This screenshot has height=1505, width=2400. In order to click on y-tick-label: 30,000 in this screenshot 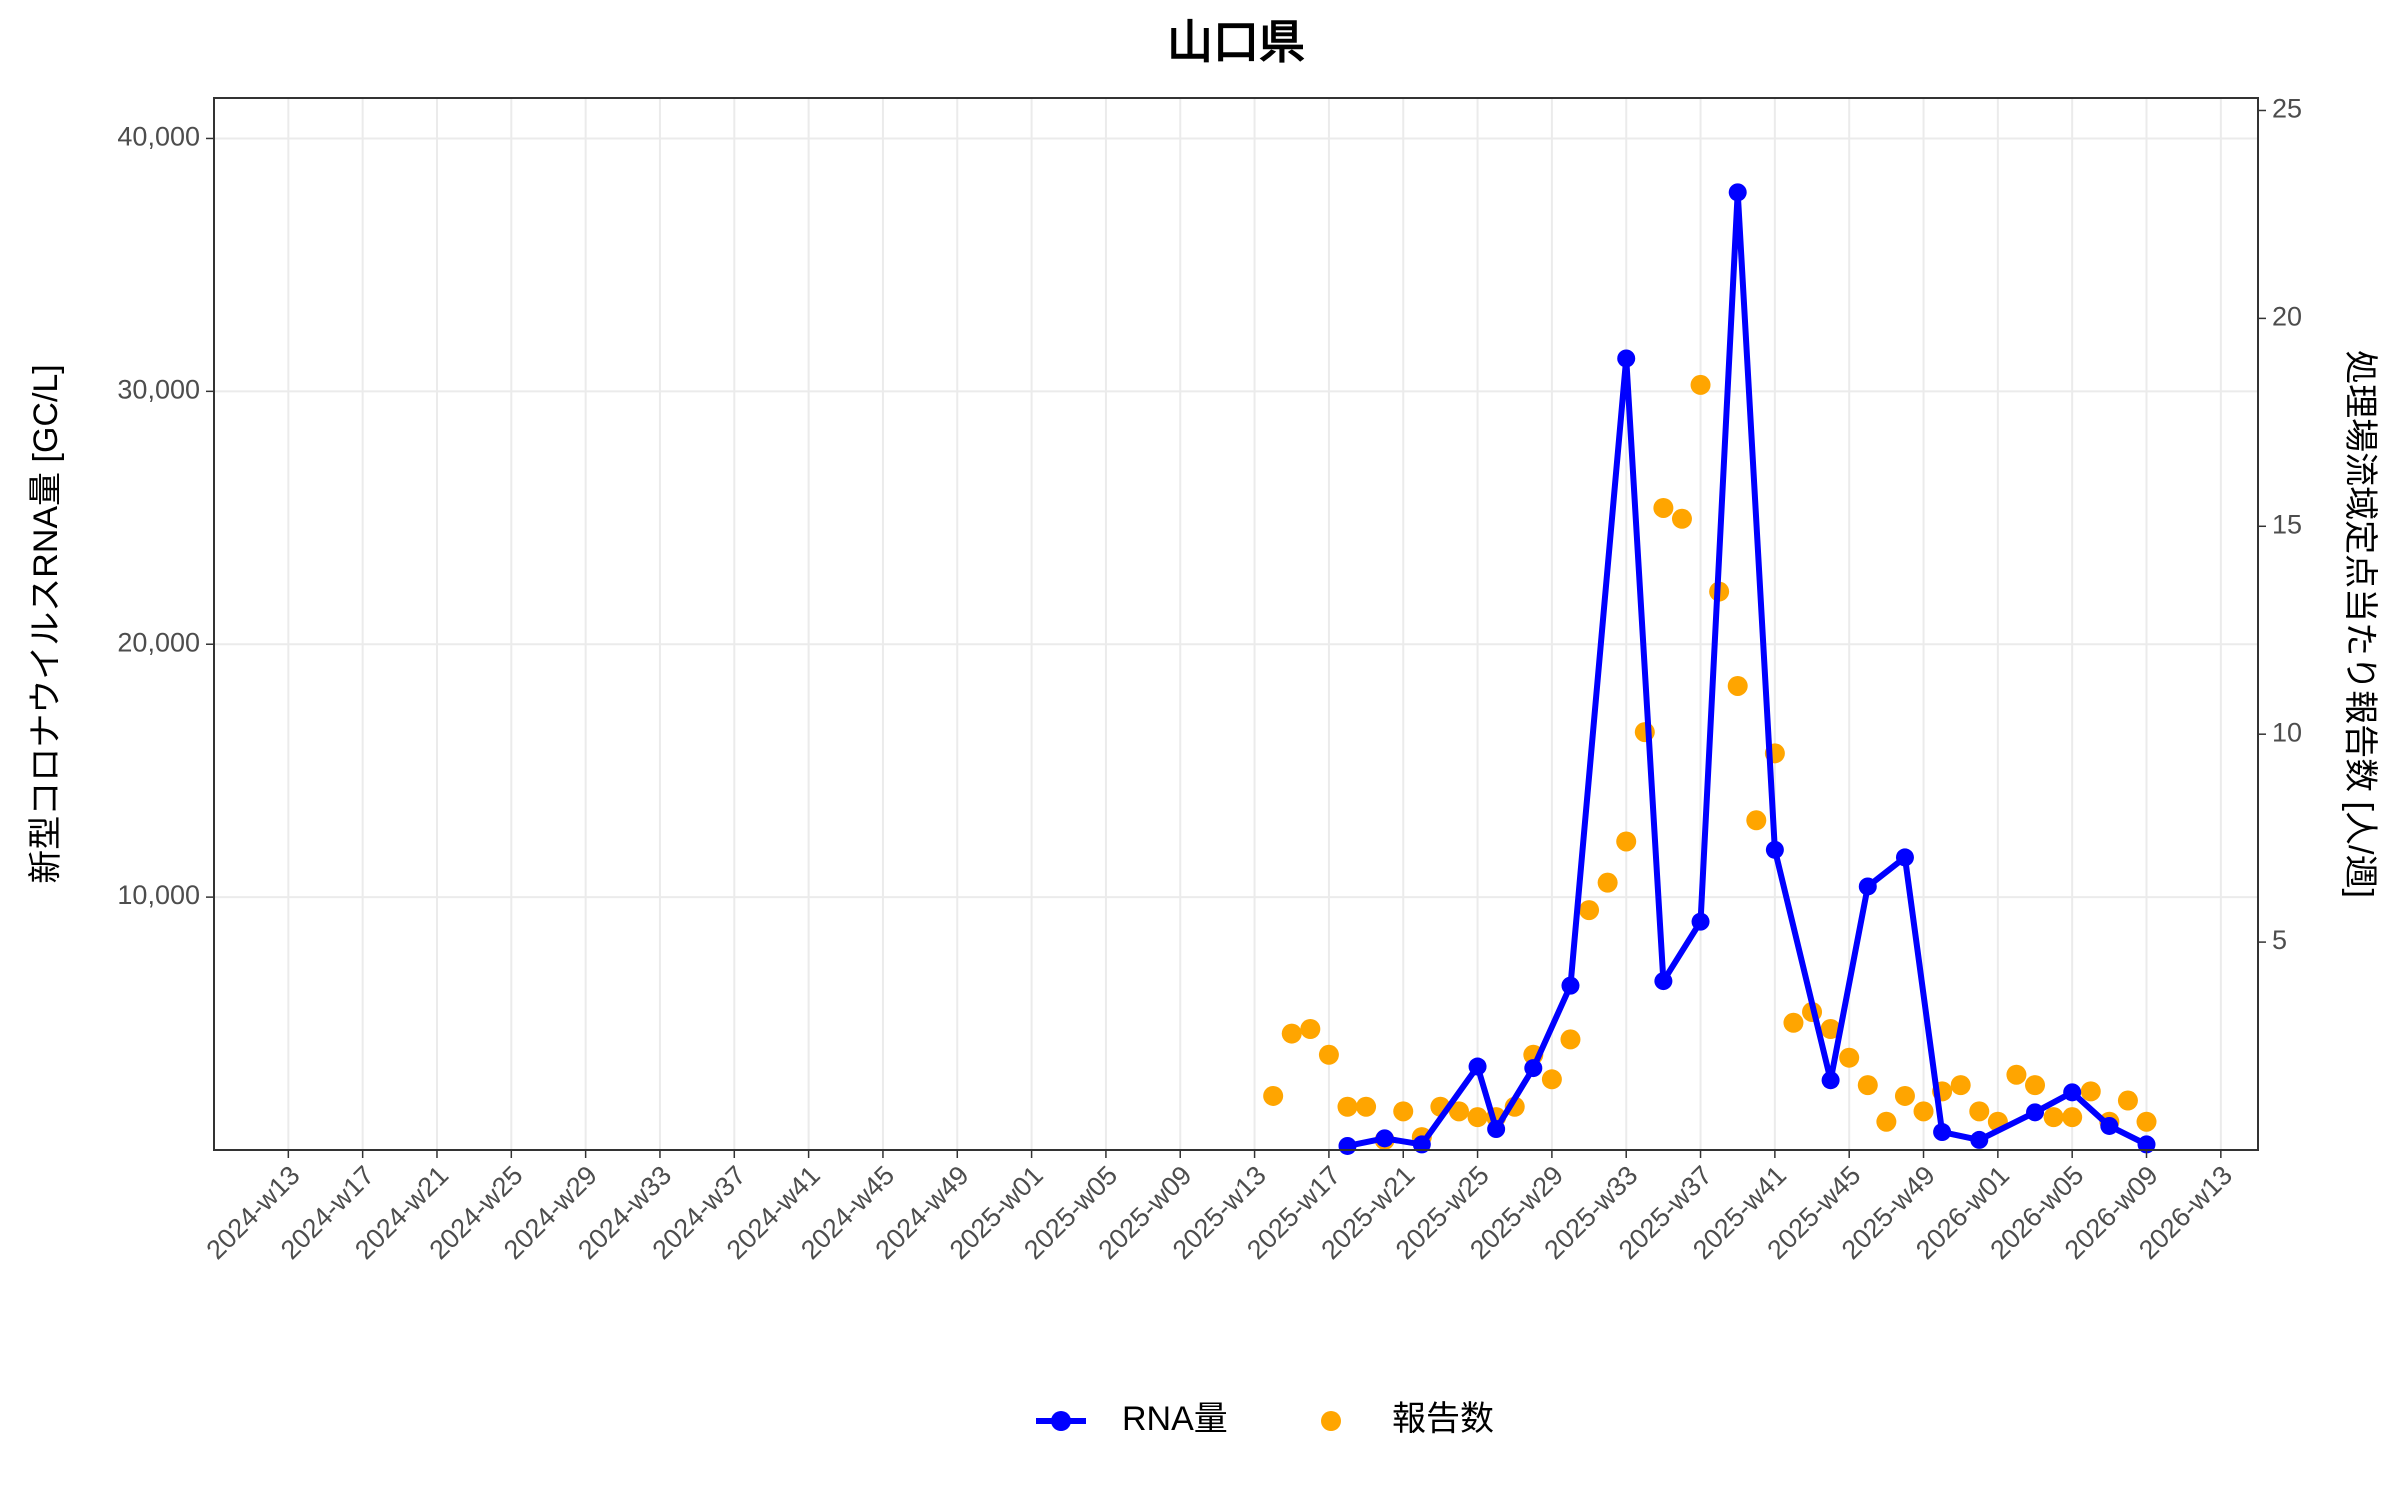, I will do `click(158, 389)`.